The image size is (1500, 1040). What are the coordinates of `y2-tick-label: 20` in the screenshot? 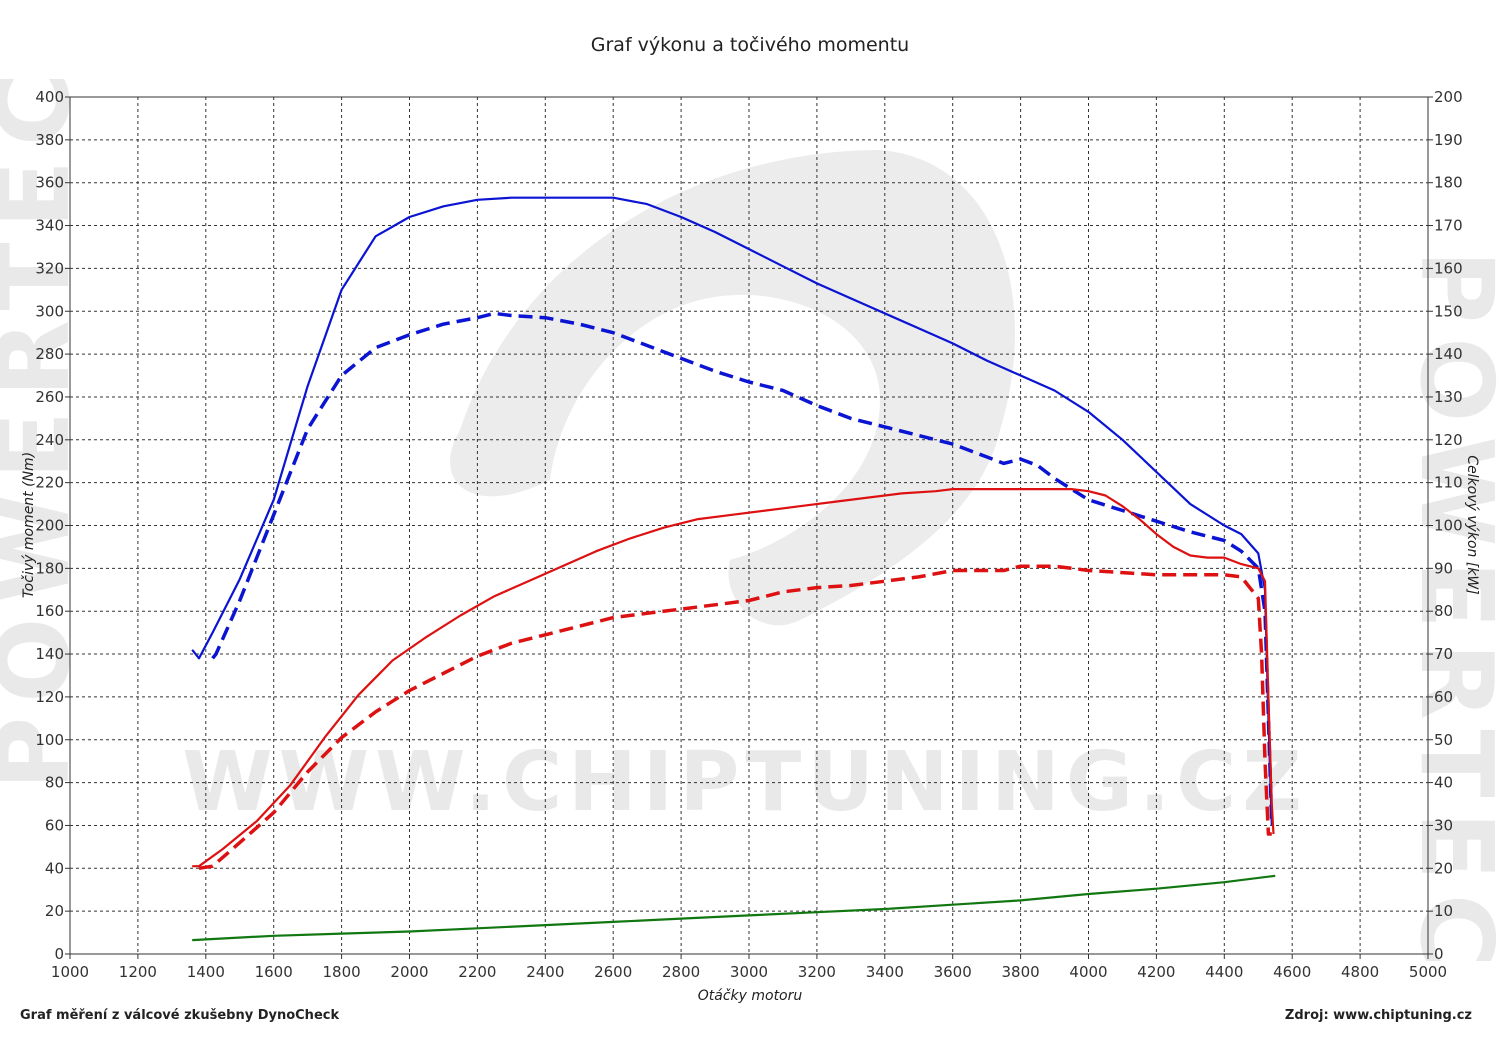 It's located at (1443, 868).